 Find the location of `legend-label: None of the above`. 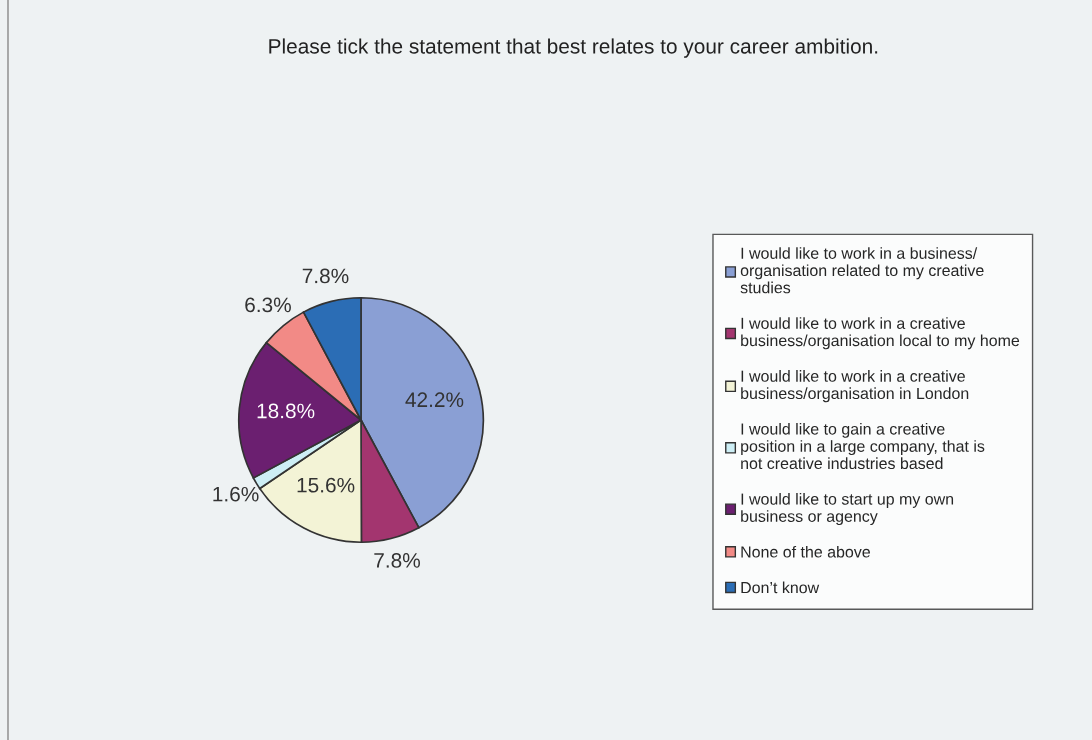

legend-label: None of the above is located at coordinates (805, 551).